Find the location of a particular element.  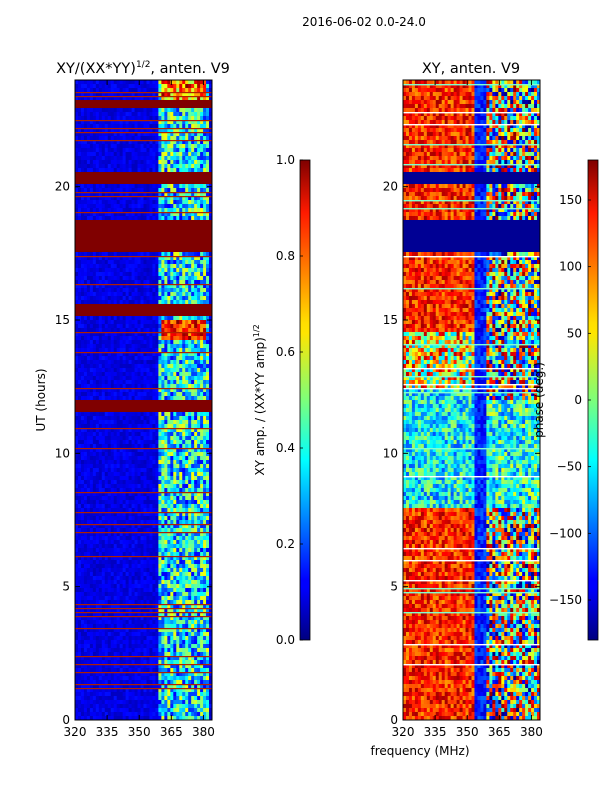

left-heatmap-row is located at coordinates (143, 146).